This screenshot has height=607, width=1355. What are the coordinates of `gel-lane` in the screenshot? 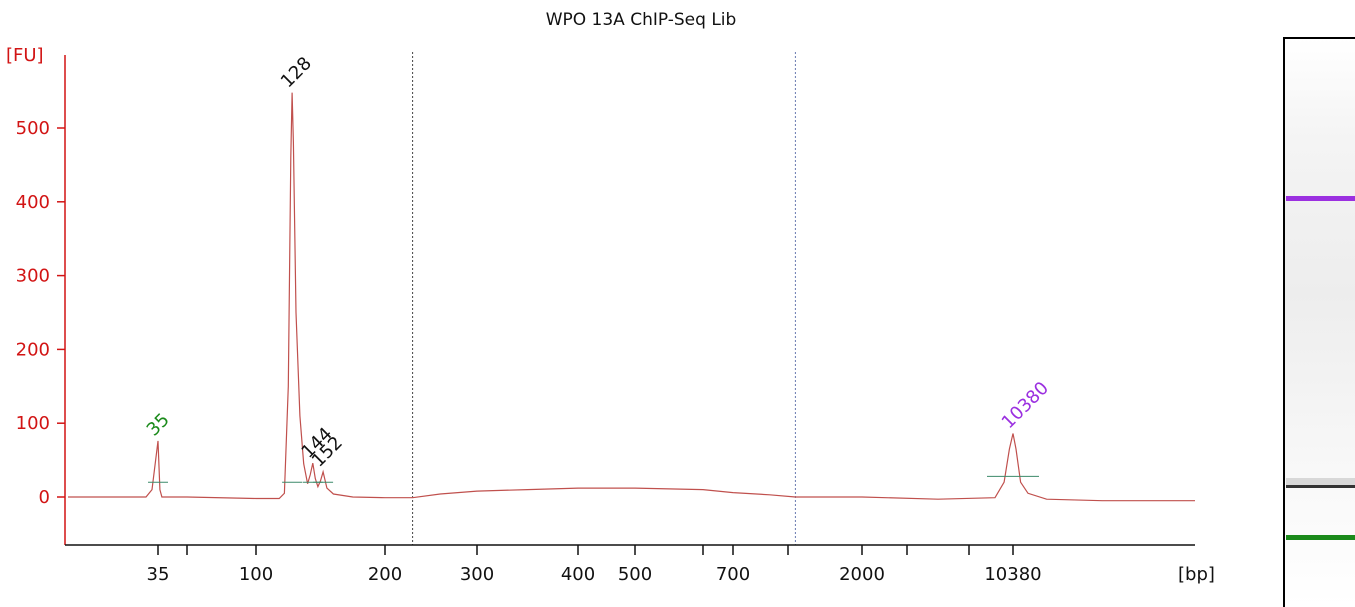 It's located at (1319, 322).